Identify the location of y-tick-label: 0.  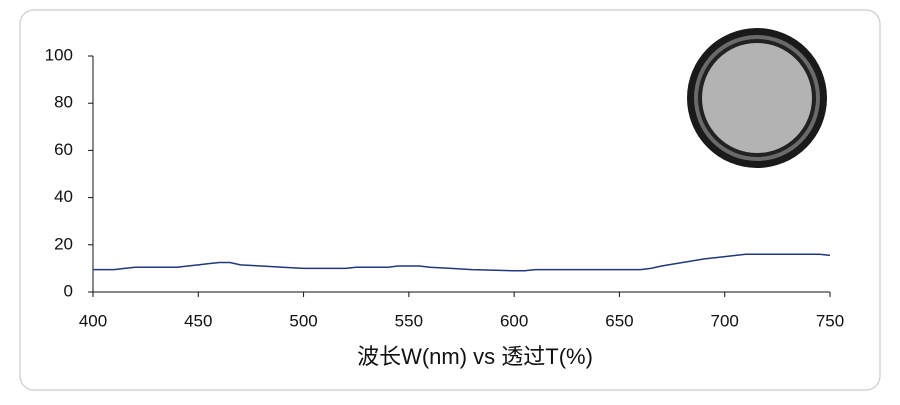
(68, 290).